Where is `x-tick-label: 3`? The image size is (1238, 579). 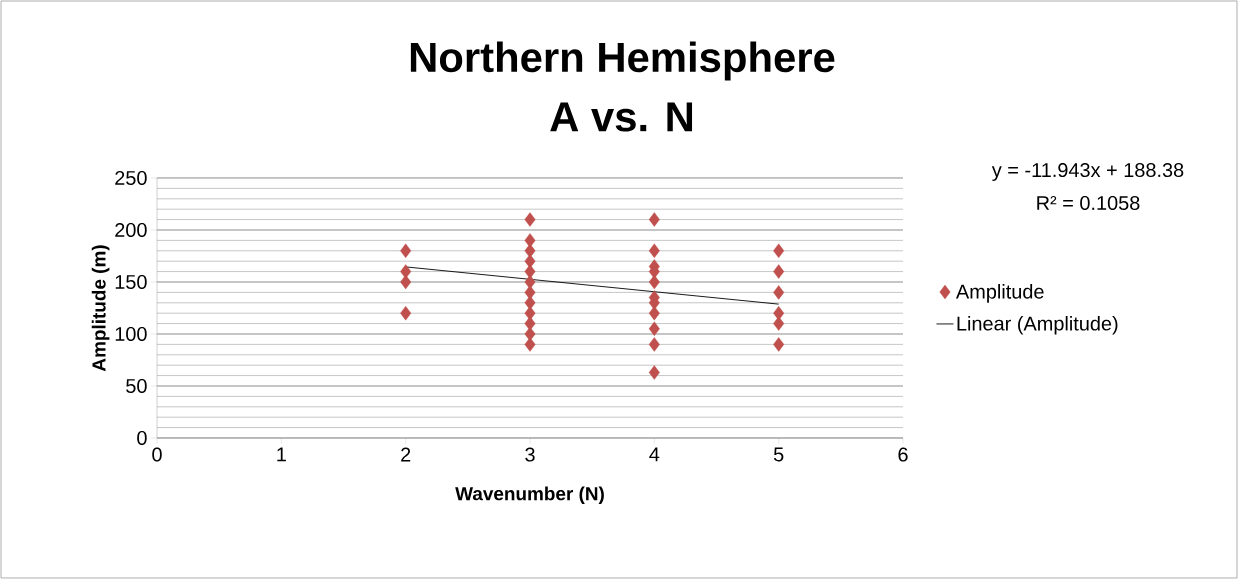
x-tick-label: 3 is located at coordinates (530, 454).